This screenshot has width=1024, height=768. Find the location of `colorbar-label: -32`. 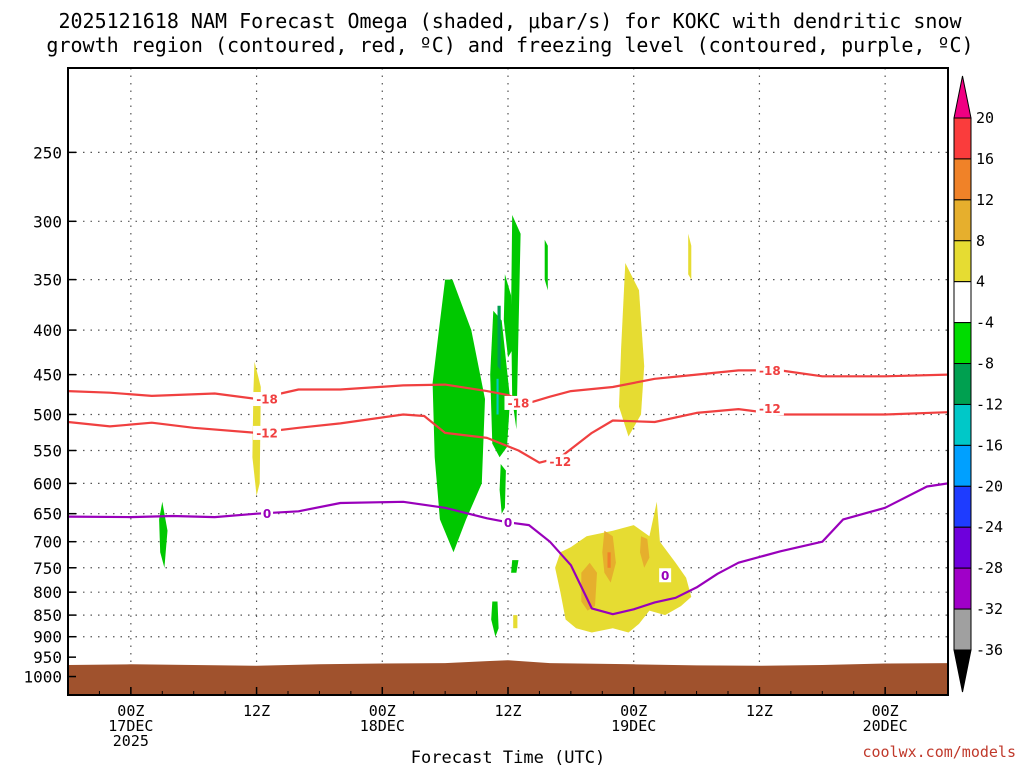

colorbar-label: -32 is located at coordinates (989, 609).